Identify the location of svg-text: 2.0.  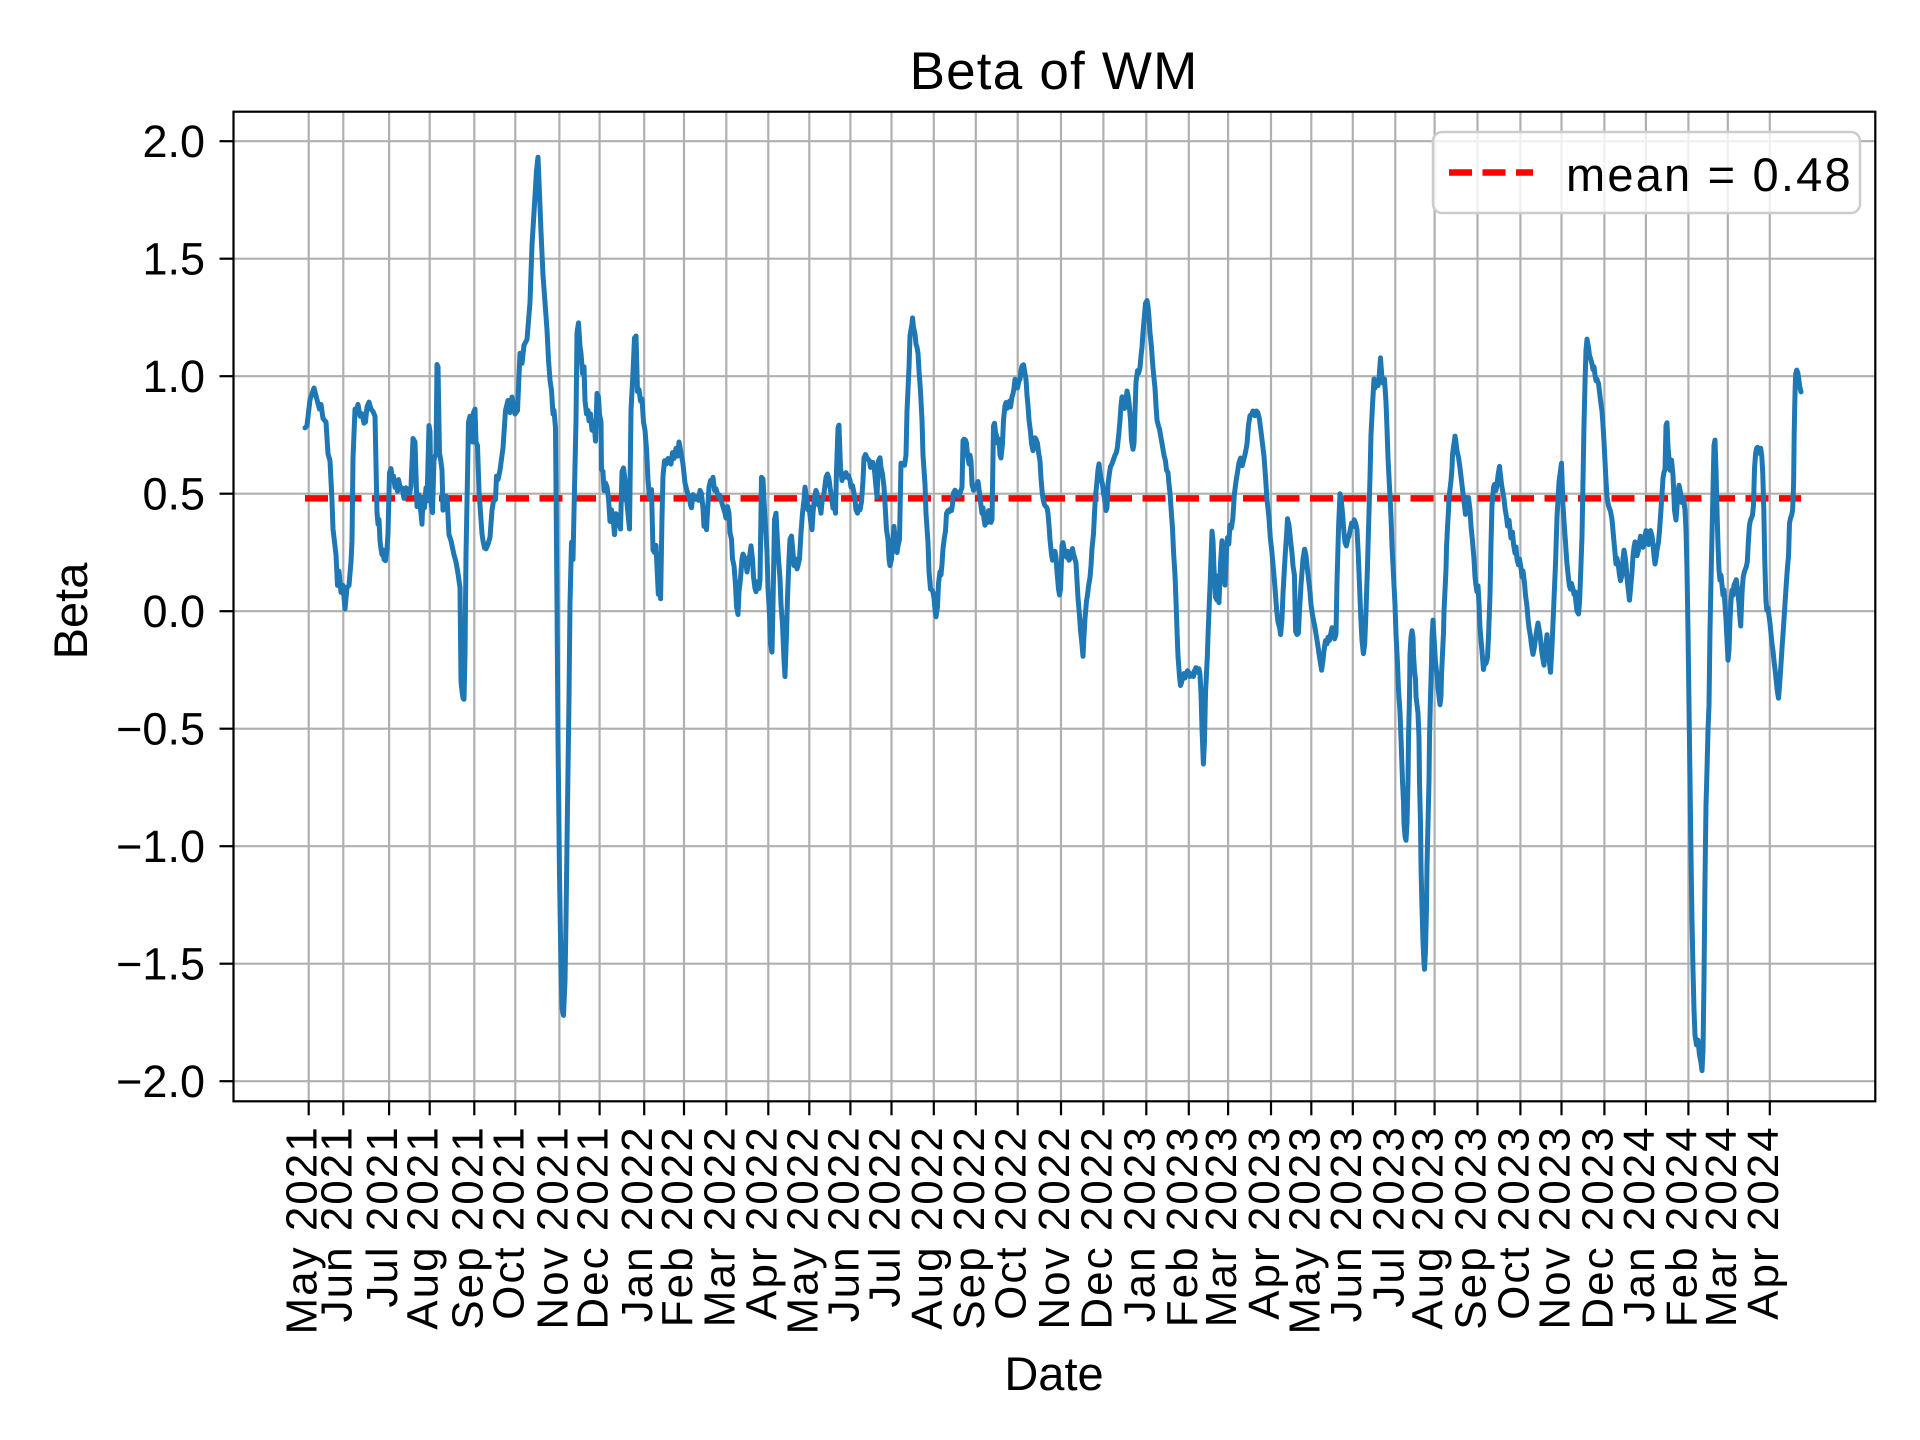
(173, 141).